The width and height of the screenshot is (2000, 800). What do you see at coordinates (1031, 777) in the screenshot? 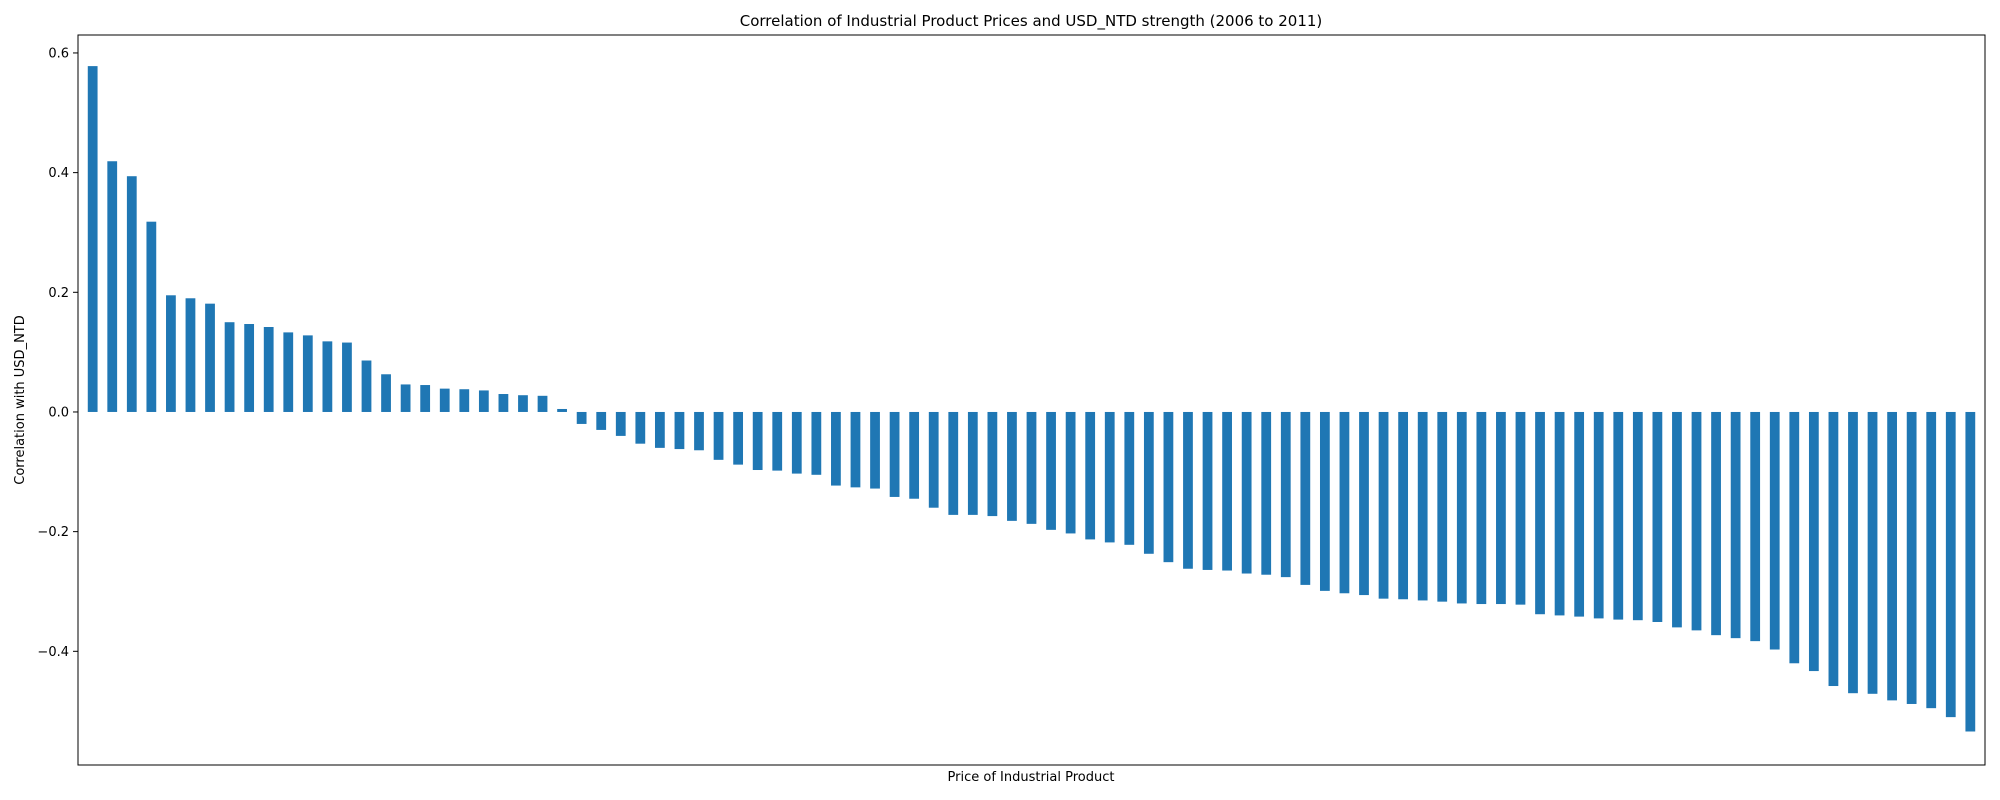
I see `x-axis-label: Price of Industrial Product` at bounding box center [1031, 777].